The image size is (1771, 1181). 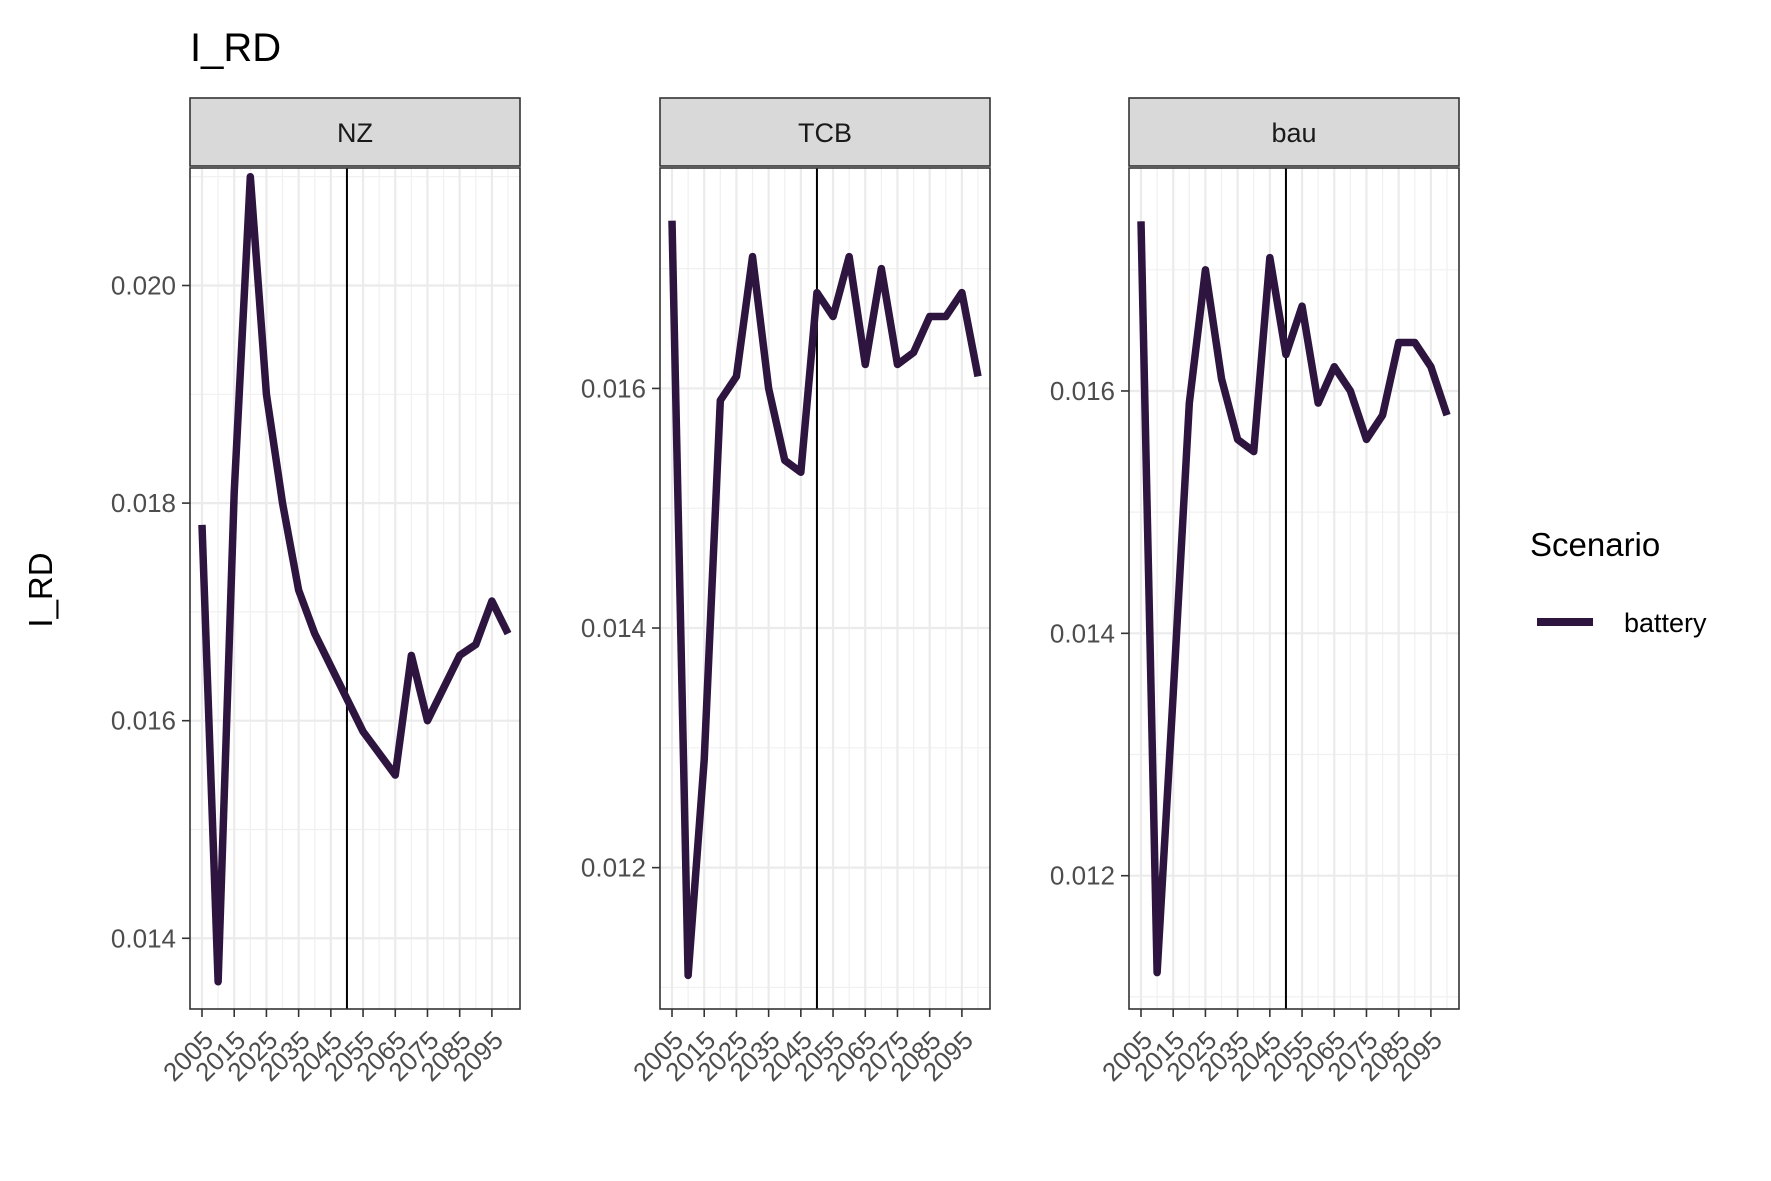 I want to click on facet-strip-label: bau, so click(x=1293, y=133).